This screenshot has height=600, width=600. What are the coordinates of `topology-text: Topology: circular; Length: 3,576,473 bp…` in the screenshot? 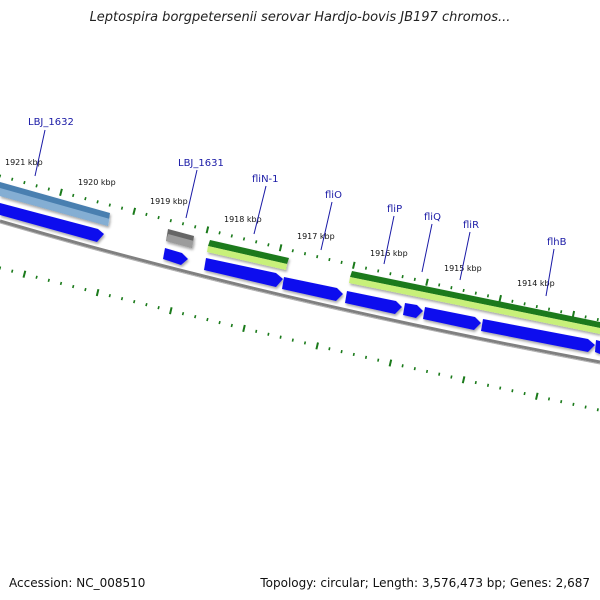 It's located at (425, 583).